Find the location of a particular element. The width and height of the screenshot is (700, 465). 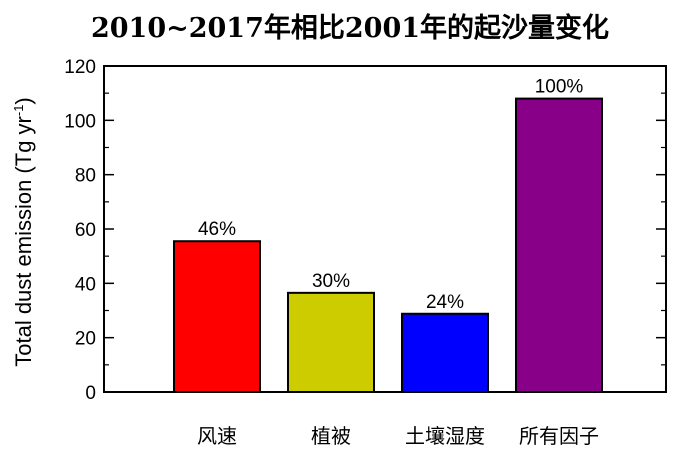

data-label: 100% is located at coordinates (559, 87).